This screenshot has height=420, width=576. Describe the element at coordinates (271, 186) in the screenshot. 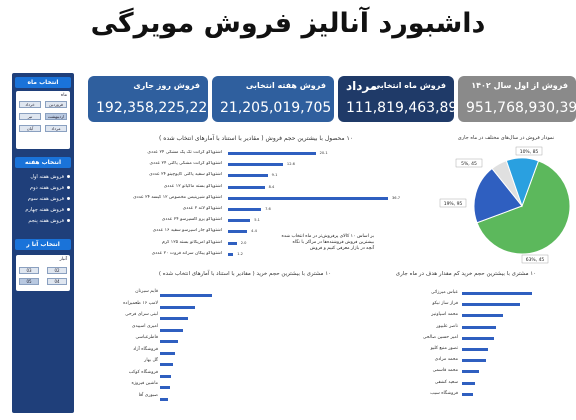

I see `top-product-value: 8.4` at that location.